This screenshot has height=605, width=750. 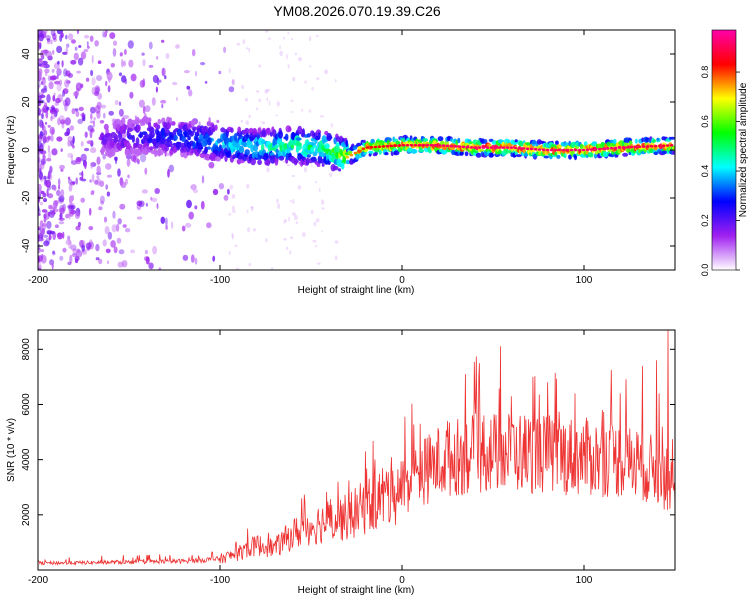 What do you see at coordinates (356, 590) in the screenshot?
I see `snr-xlabel: Height of straight line (km)` at bounding box center [356, 590].